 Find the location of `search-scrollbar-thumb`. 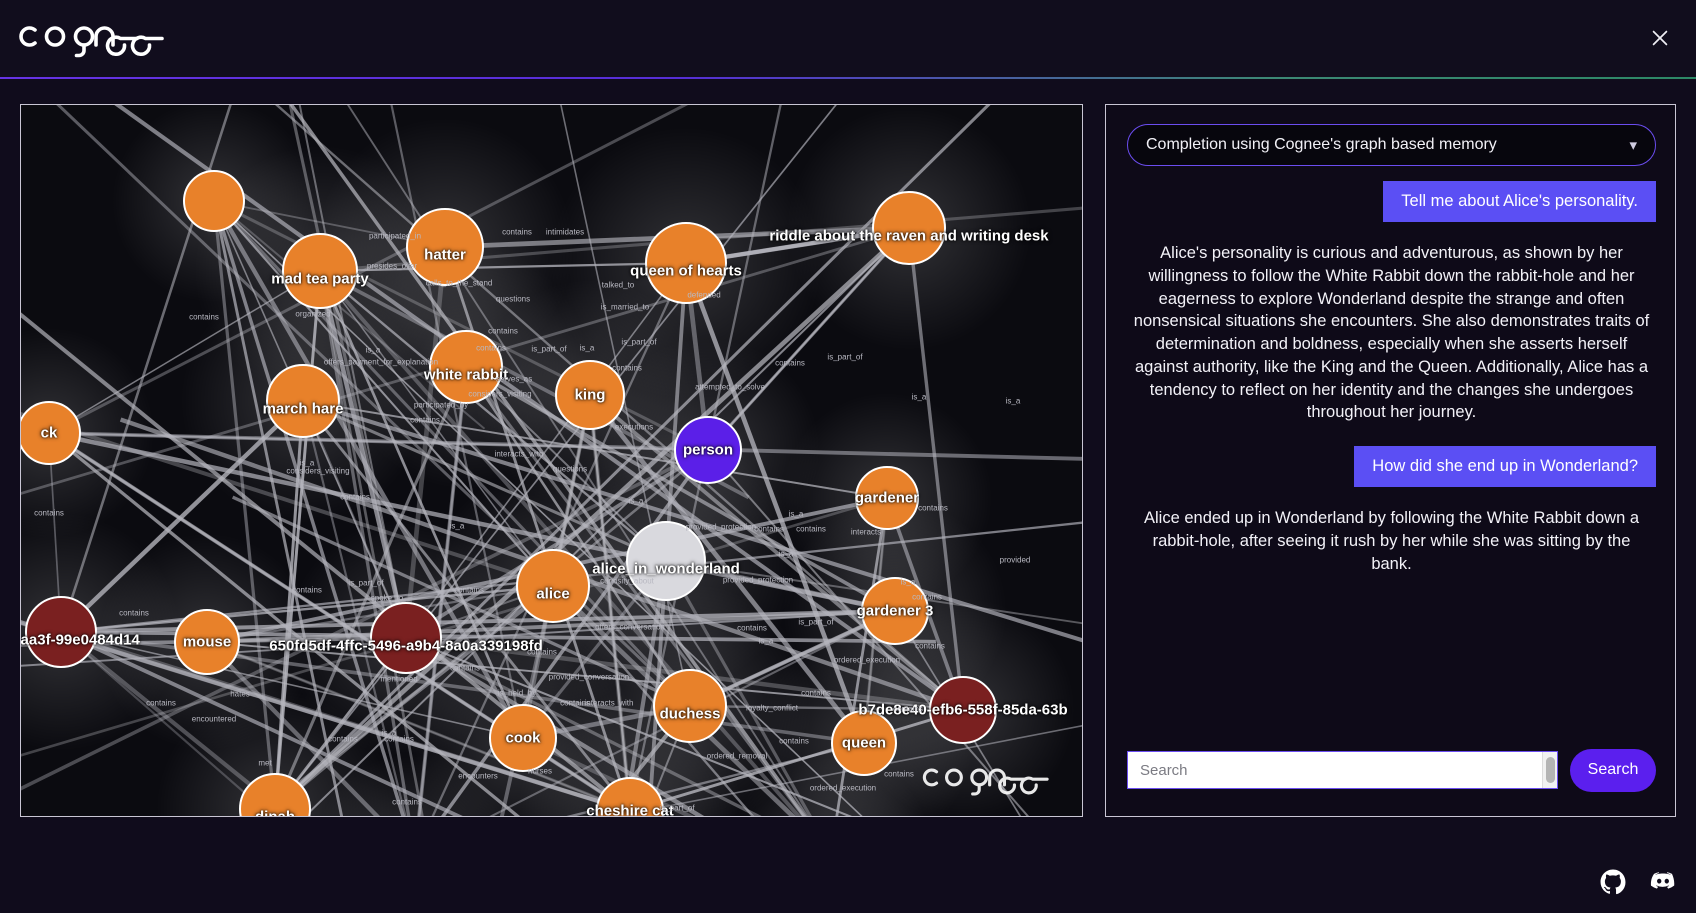

search-scrollbar-thumb is located at coordinates (1550, 770).